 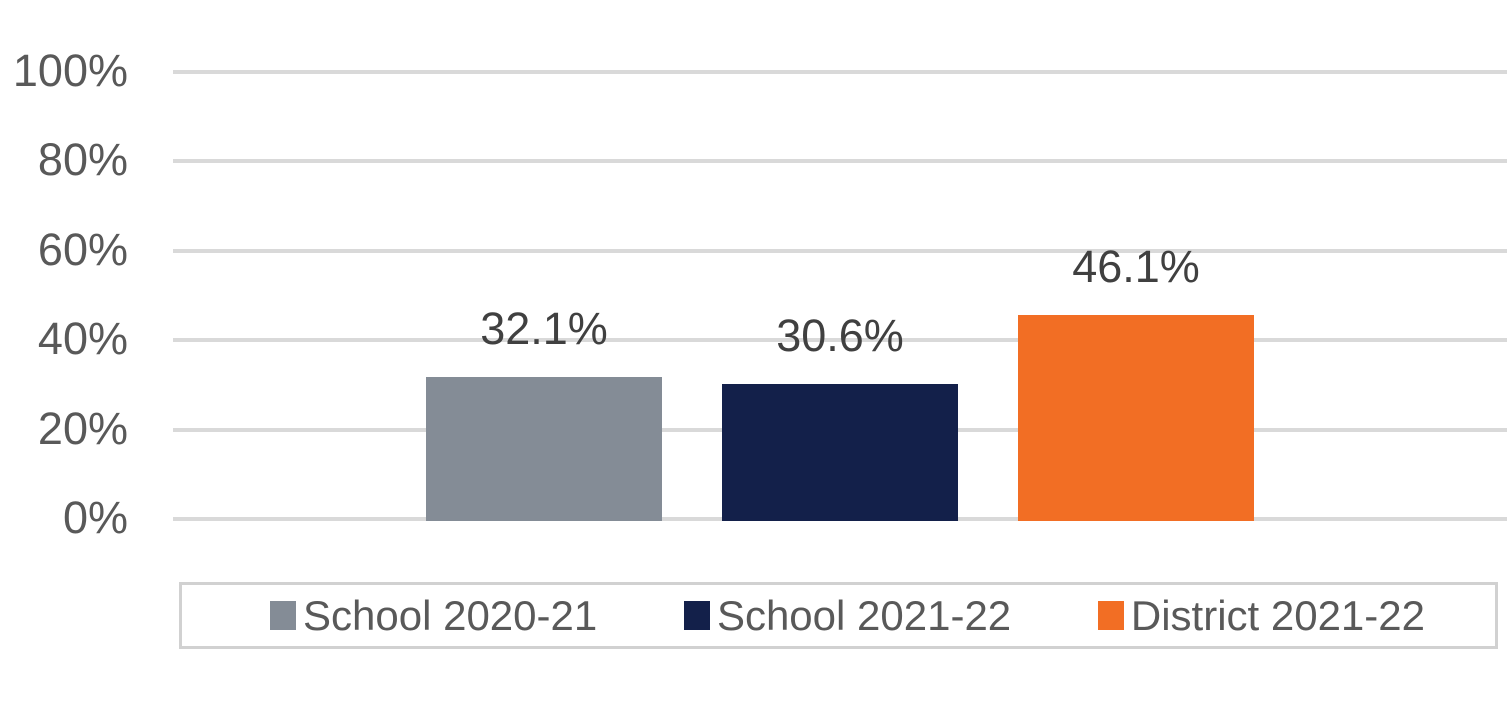 What do you see at coordinates (82, 428) in the screenshot?
I see `y-tick-label-20: 20%` at bounding box center [82, 428].